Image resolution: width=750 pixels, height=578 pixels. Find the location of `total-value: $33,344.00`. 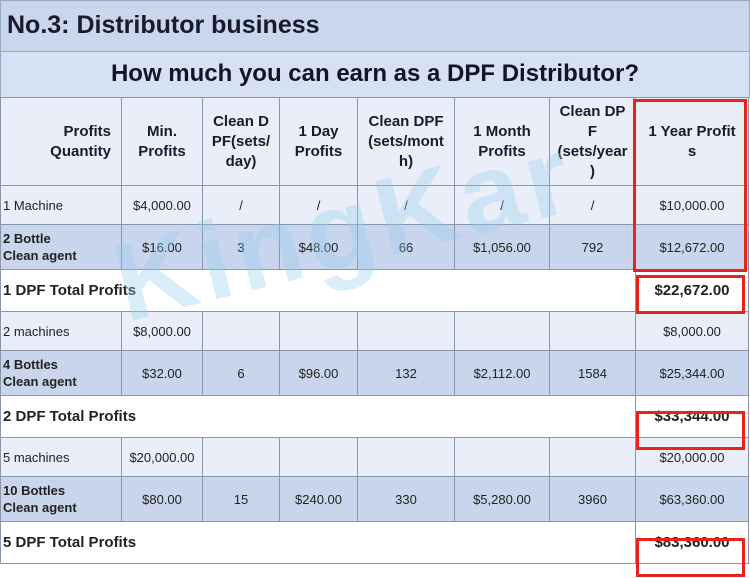

total-value: $33,344.00 is located at coordinates (692, 416).